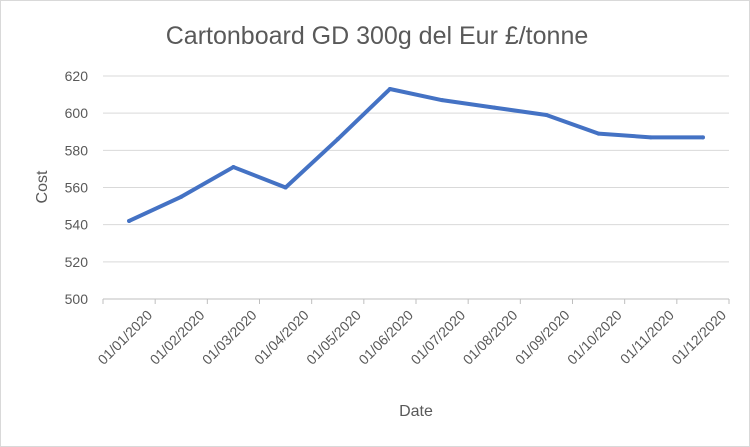 The image size is (750, 447). What do you see at coordinates (177, 337) in the screenshot?
I see `x-tick-label: 01/02/2020` at bounding box center [177, 337].